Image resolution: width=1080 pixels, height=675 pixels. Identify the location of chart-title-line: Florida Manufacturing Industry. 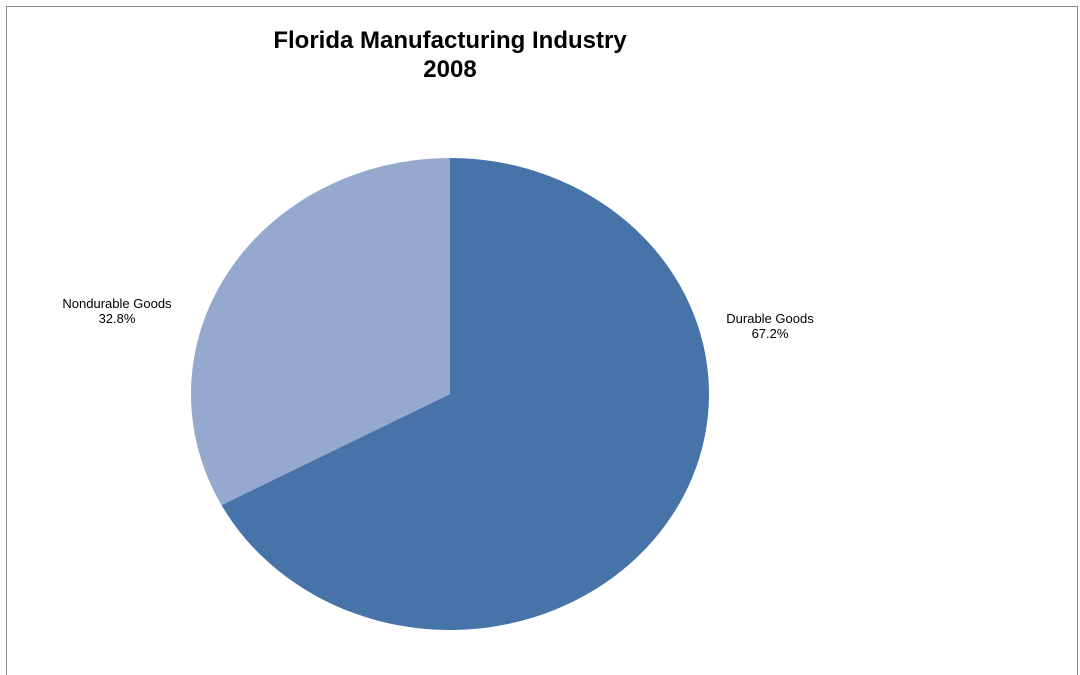
(450, 40).